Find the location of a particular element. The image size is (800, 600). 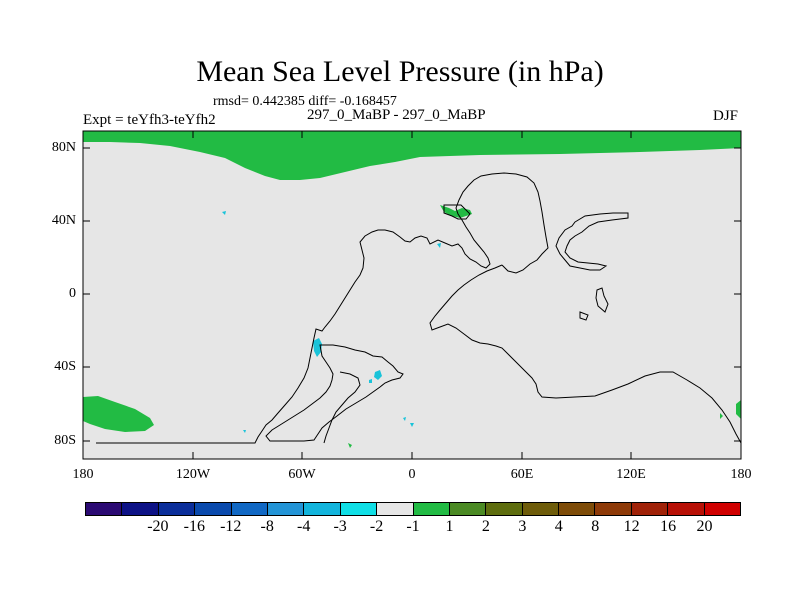

coastline-southeast-asia is located at coordinates (602, 300).